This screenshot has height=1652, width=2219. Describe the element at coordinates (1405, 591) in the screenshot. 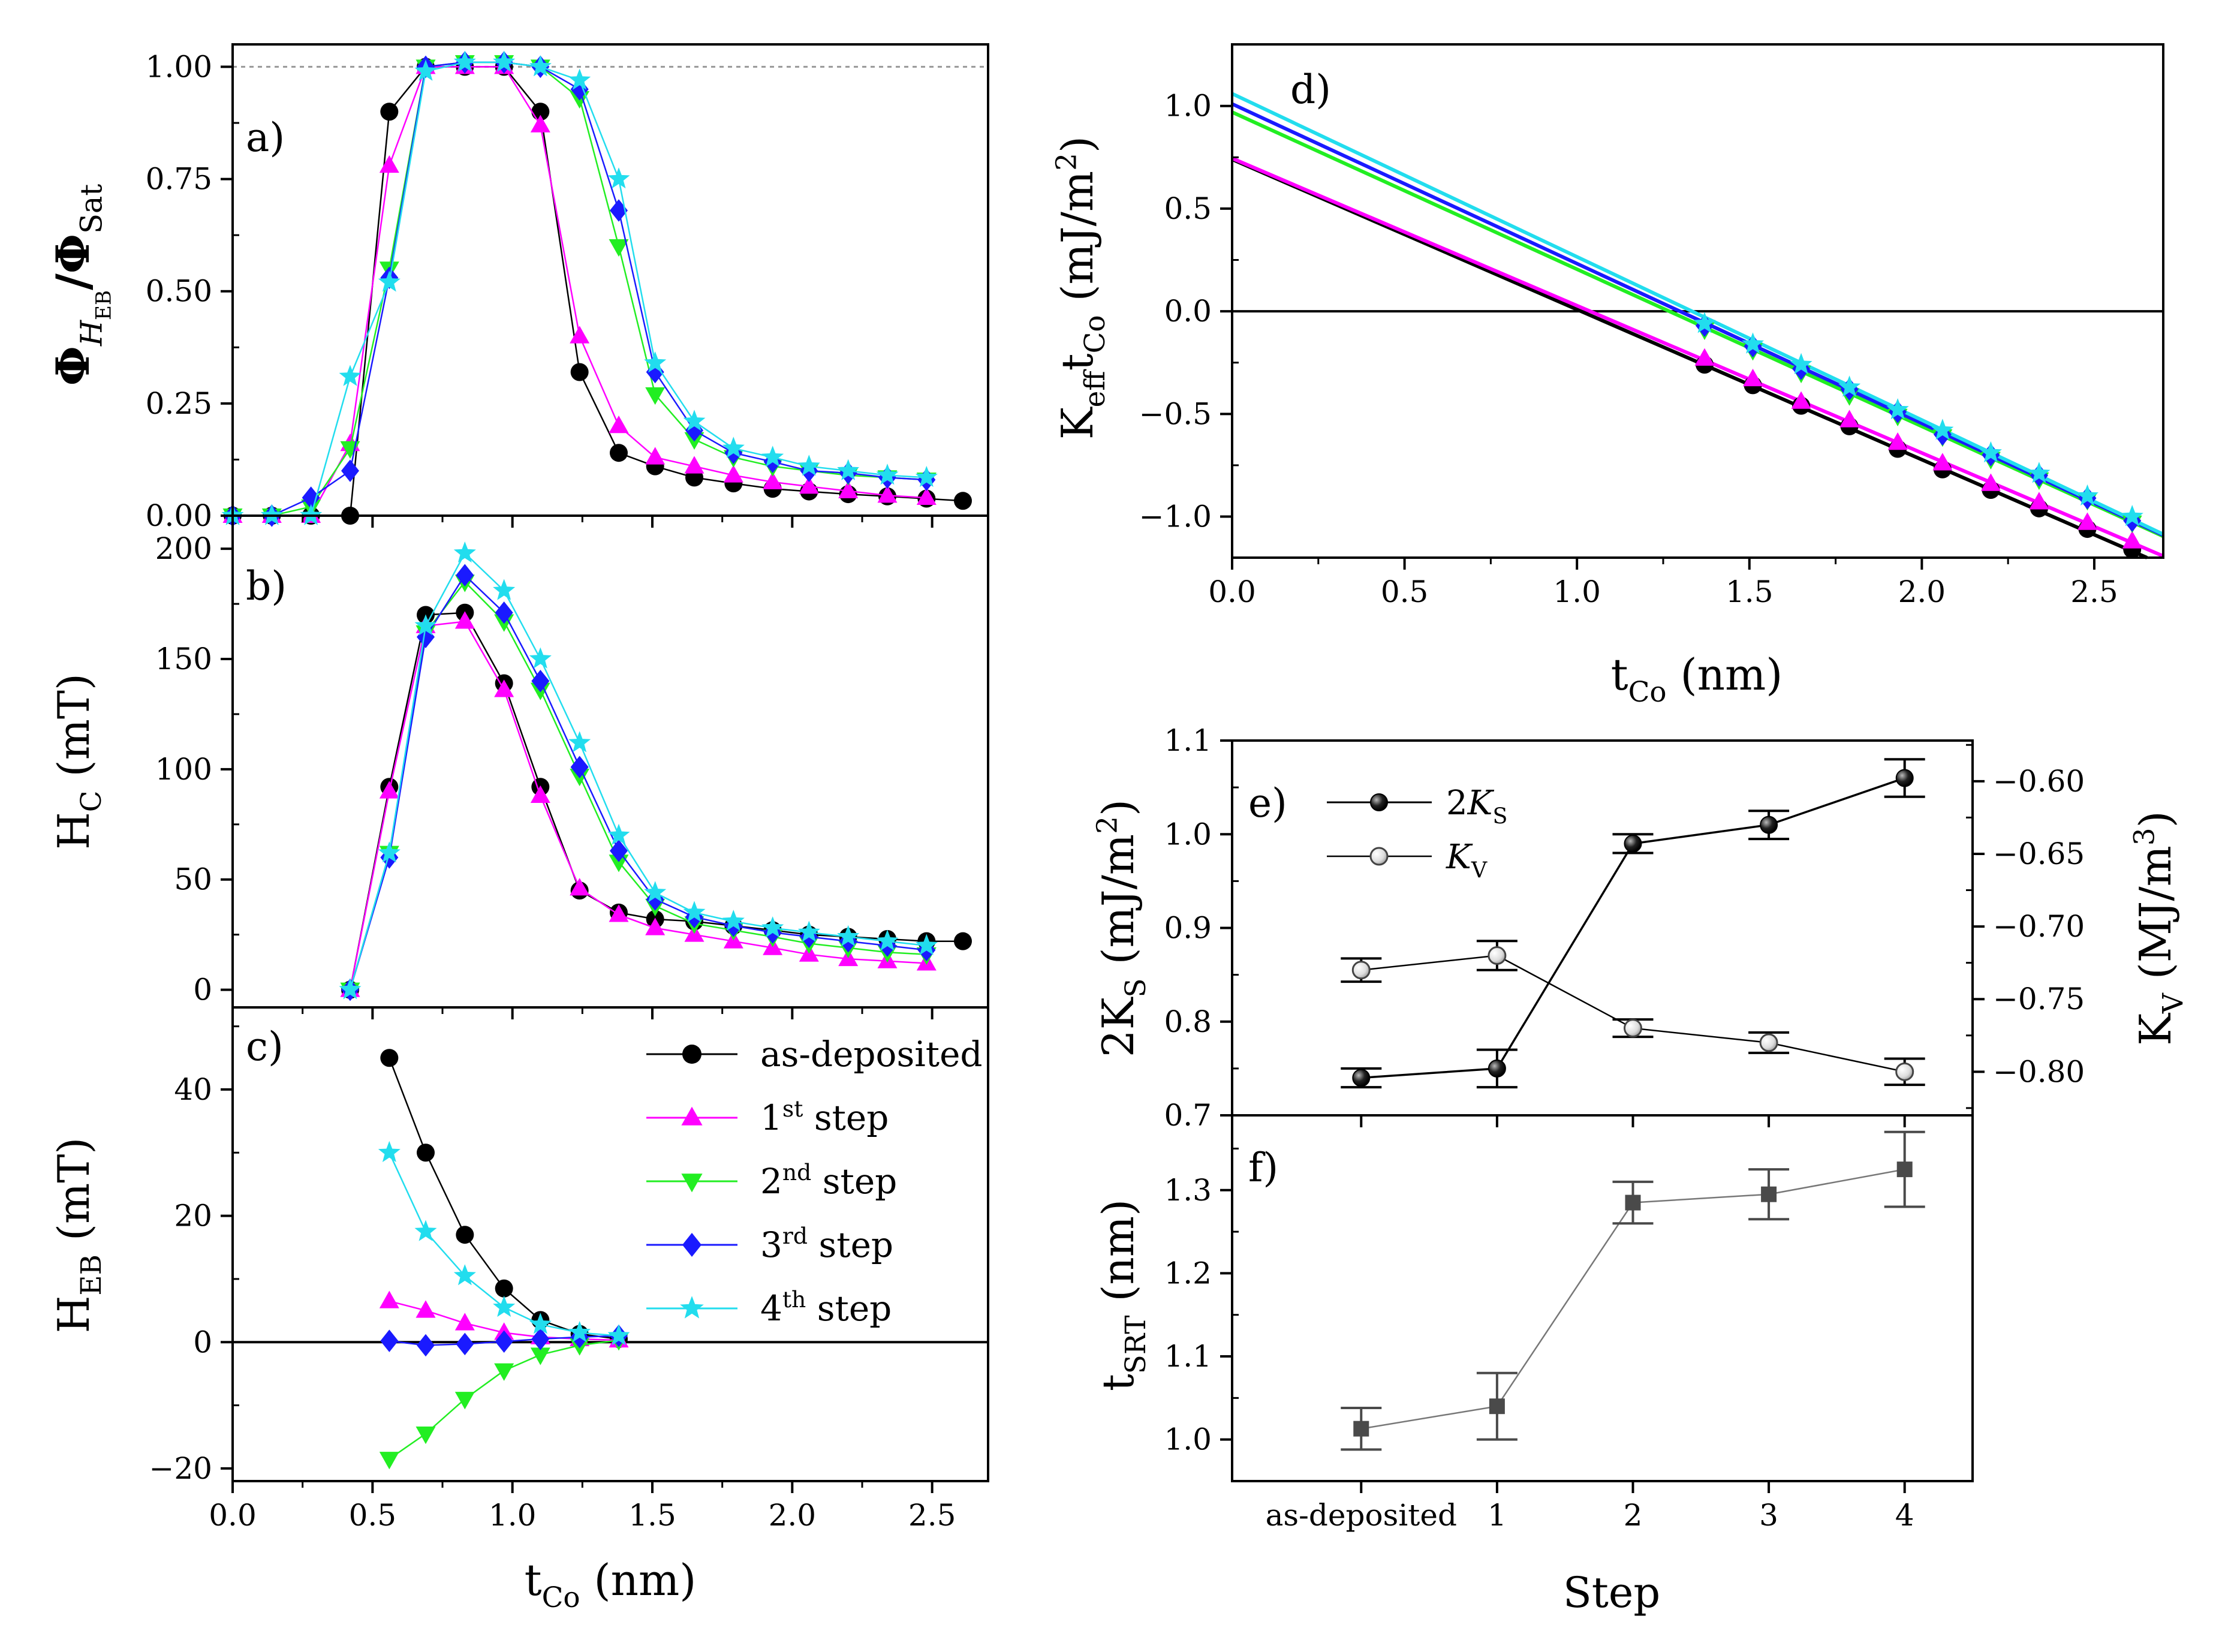

I see `x-tick-label: 0.5` at that location.